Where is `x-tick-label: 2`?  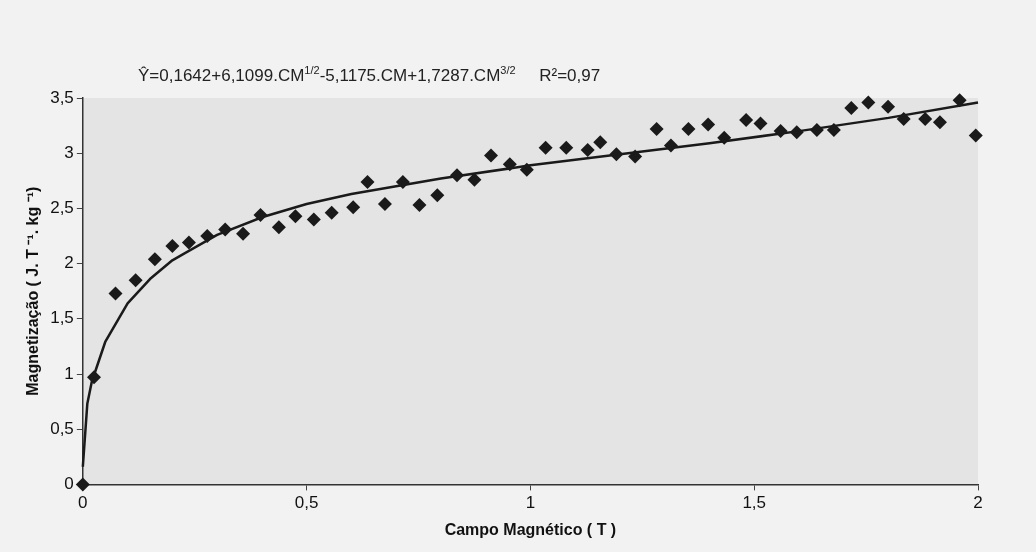 x-tick-label: 2 is located at coordinates (978, 503).